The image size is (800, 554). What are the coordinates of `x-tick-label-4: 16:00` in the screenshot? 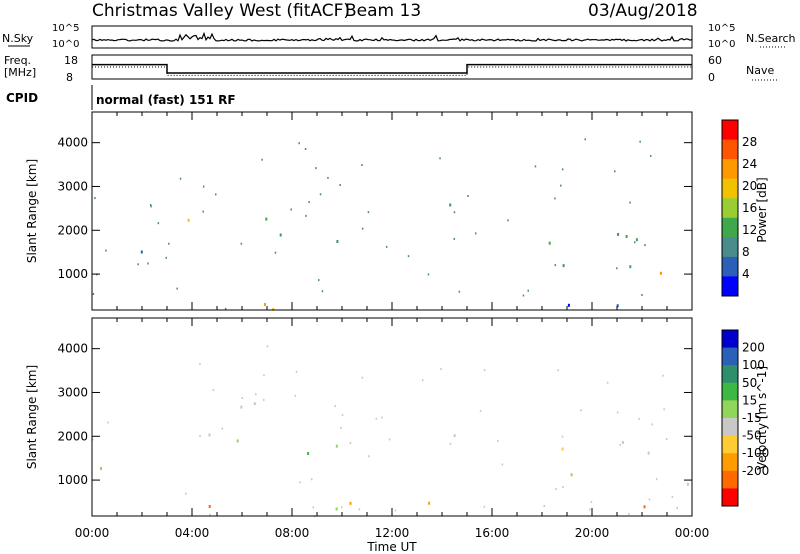 It's located at (492, 533).